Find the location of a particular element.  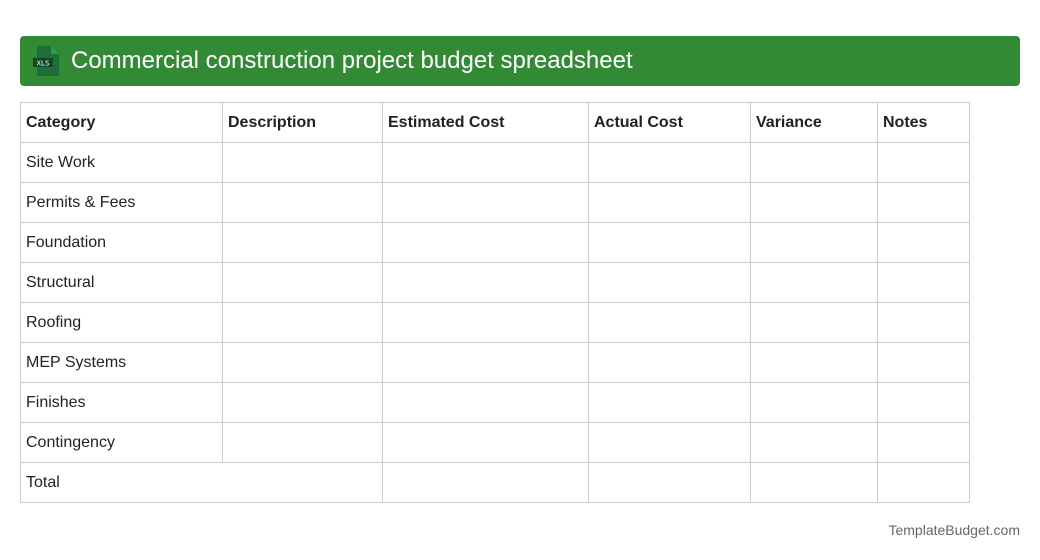

column-header: Variance is located at coordinates (814, 122).